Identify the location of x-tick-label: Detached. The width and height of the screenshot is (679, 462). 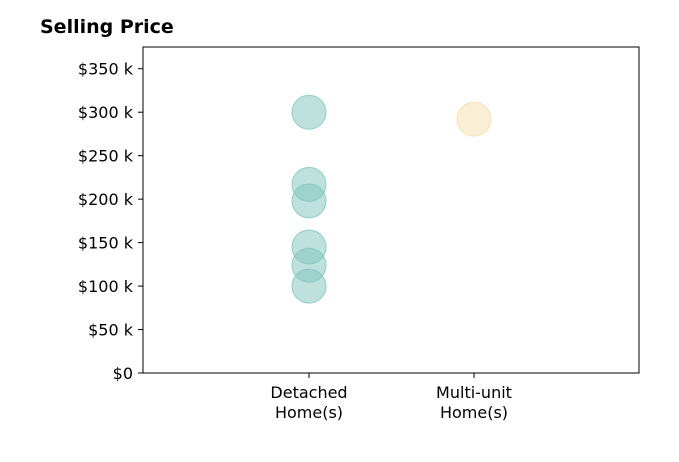
(308, 392).